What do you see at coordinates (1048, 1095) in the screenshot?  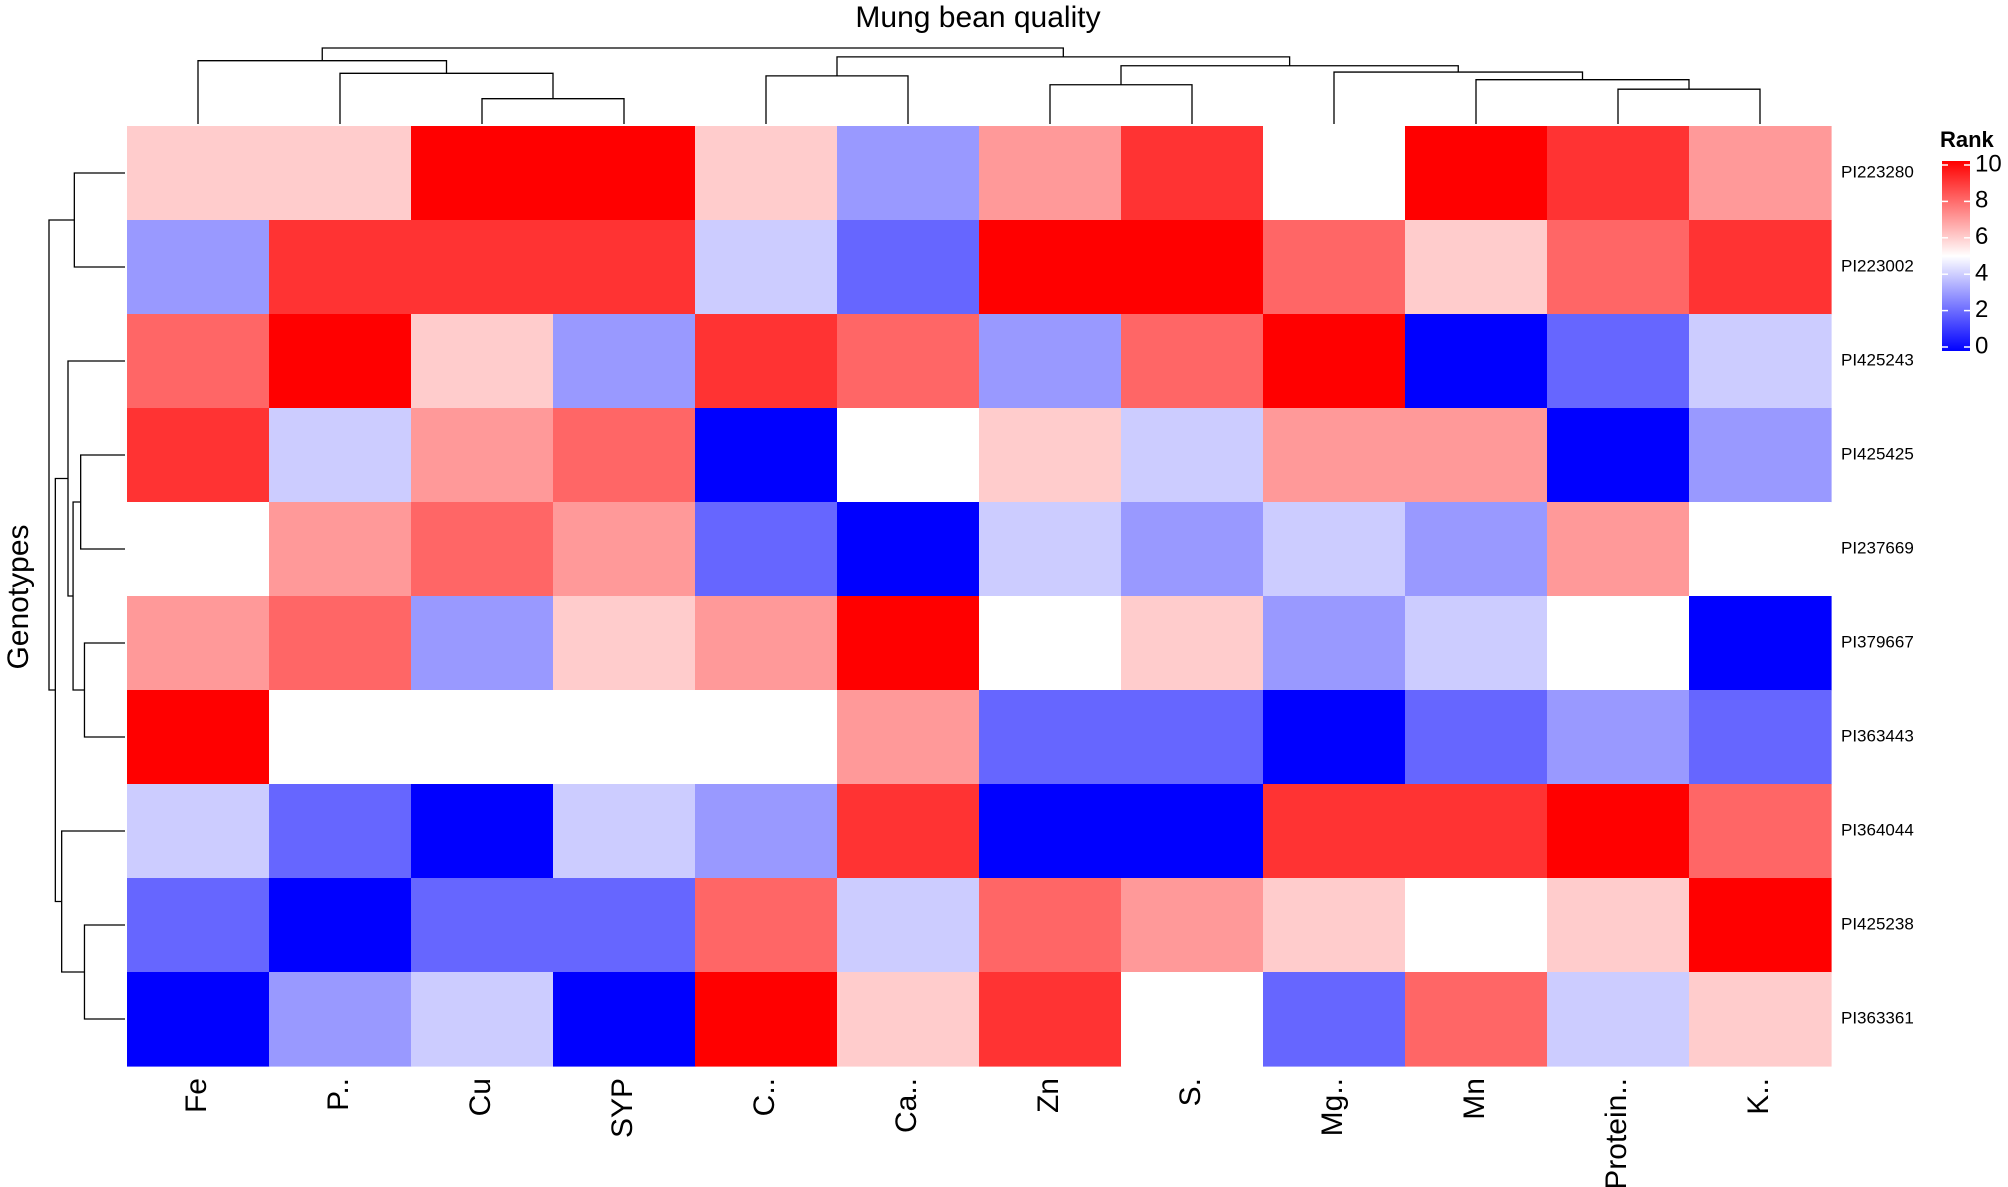 I see `column-label: Zn` at bounding box center [1048, 1095].